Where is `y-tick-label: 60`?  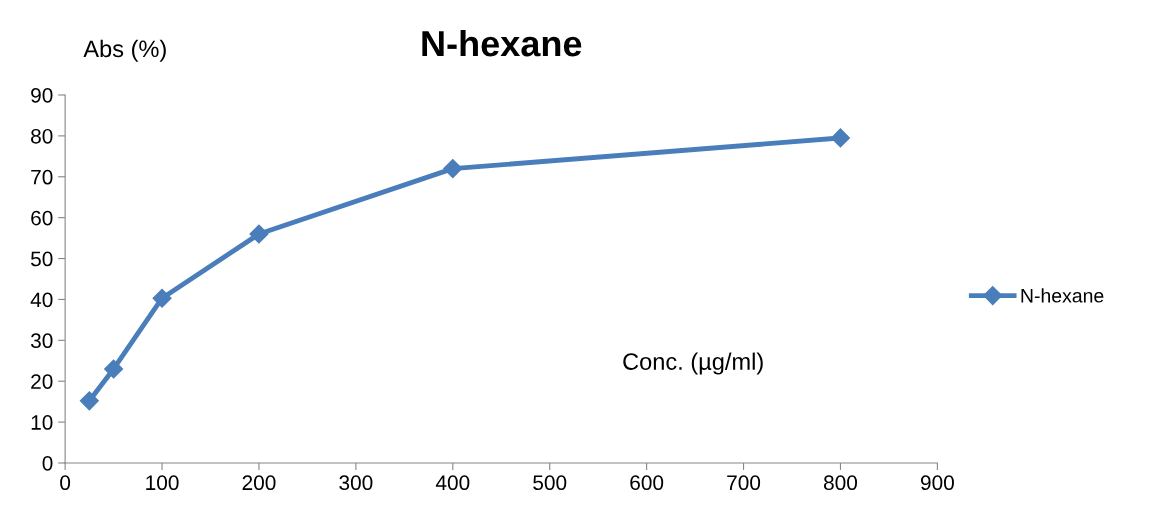
y-tick-label: 60 is located at coordinates (42, 218).